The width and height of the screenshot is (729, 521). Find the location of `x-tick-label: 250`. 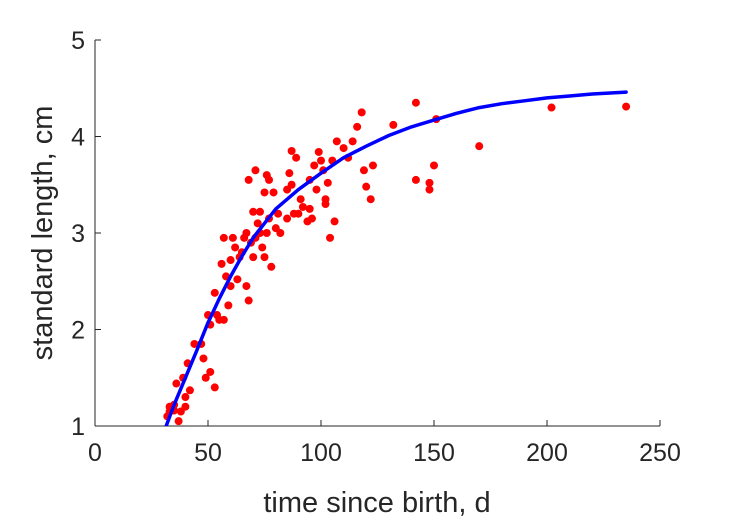

x-tick-label: 250 is located at coordinates (660, 453).